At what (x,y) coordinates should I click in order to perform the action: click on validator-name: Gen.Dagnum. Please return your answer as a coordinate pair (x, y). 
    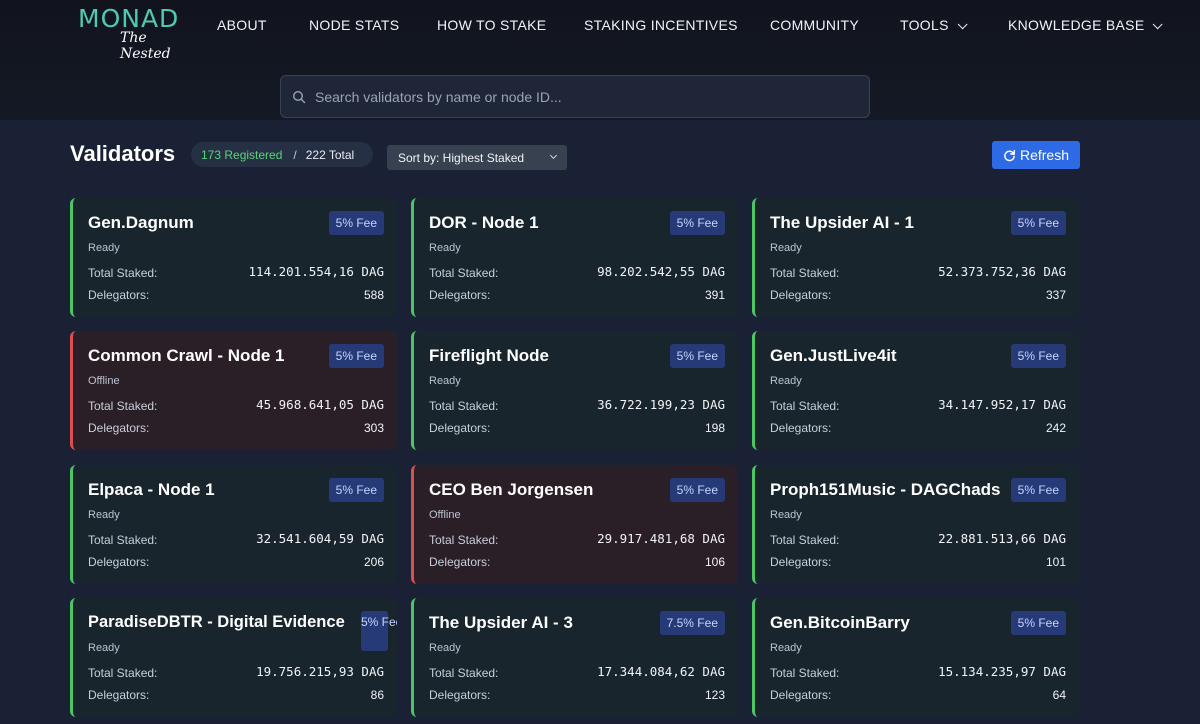
    Looking at the image, I should click on (141, 222).